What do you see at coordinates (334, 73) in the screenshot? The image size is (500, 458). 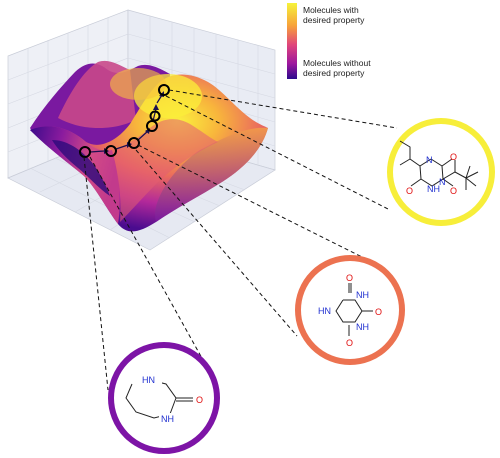 I see `legend-bottom-label-line2: desired property` at bounding box center [334, 73].